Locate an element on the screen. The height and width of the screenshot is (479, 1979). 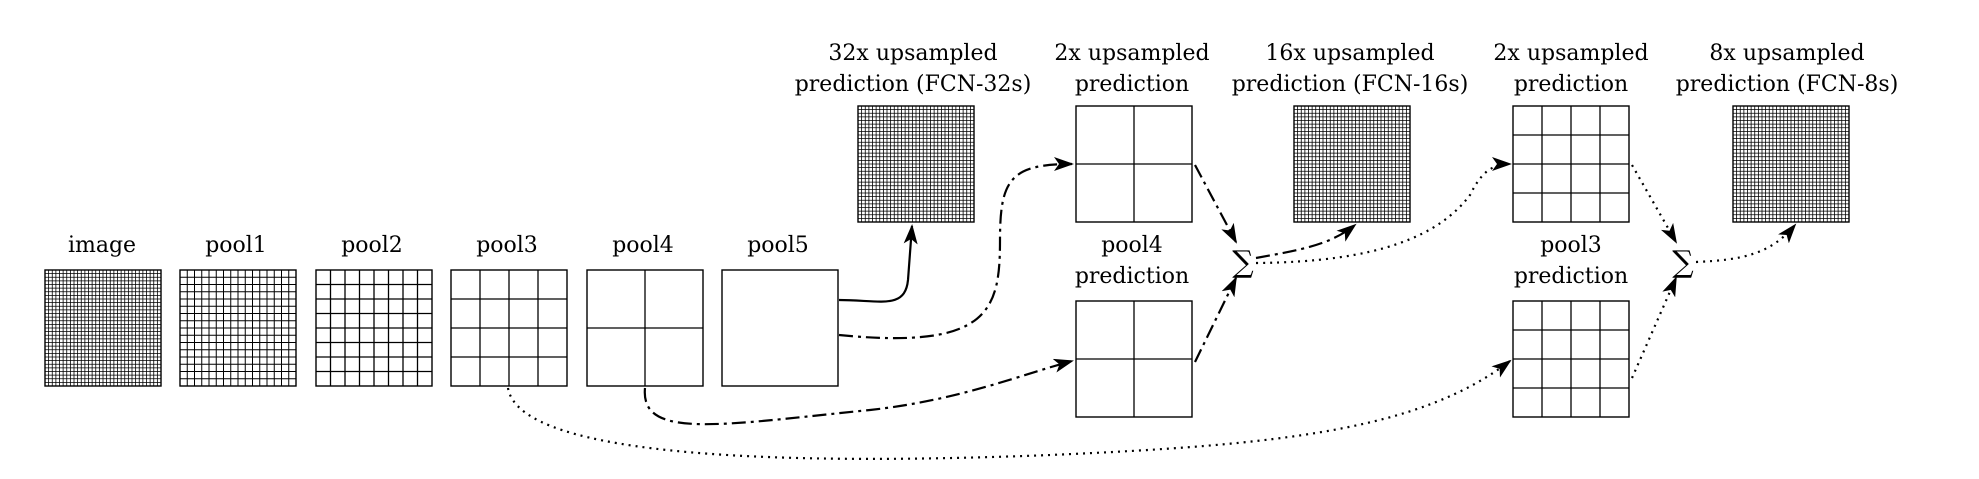
arrow-sum1-to-fcn16 is located at coordinates (1306, 241).